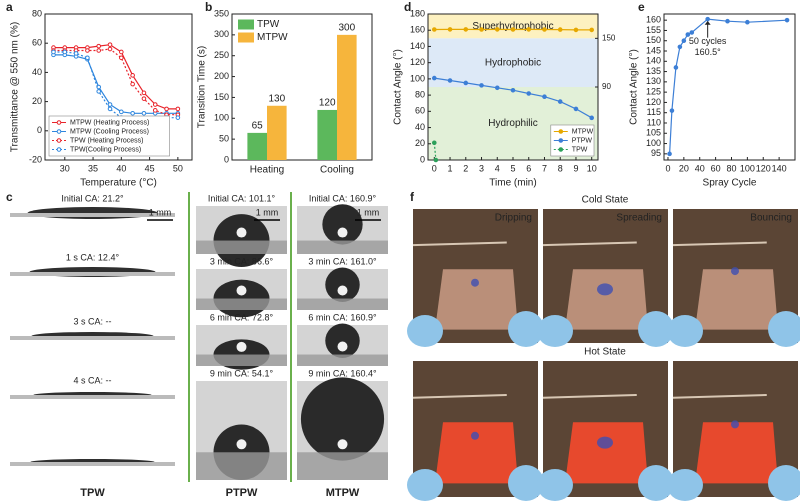 The image size is (800, 501). What do you see at coordinates (115, 77) in the screenshot?
I see `series-line` at bounding box center [115, 77].